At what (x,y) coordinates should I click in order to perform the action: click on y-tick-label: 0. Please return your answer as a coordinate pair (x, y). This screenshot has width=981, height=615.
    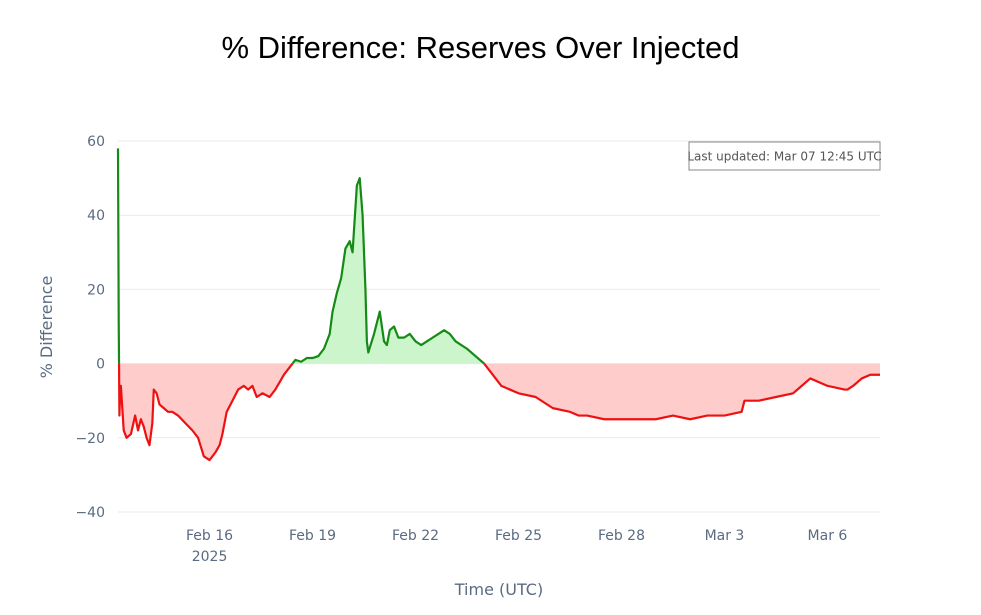
    Looking at the image, I should click on (100, 365).